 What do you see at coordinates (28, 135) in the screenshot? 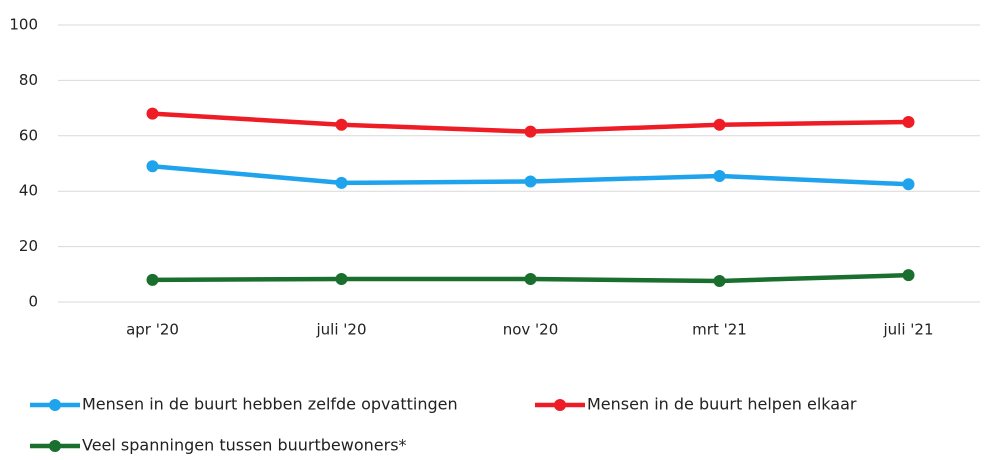
I see `y-tick-label: 60` at bounding box center [28, 135].